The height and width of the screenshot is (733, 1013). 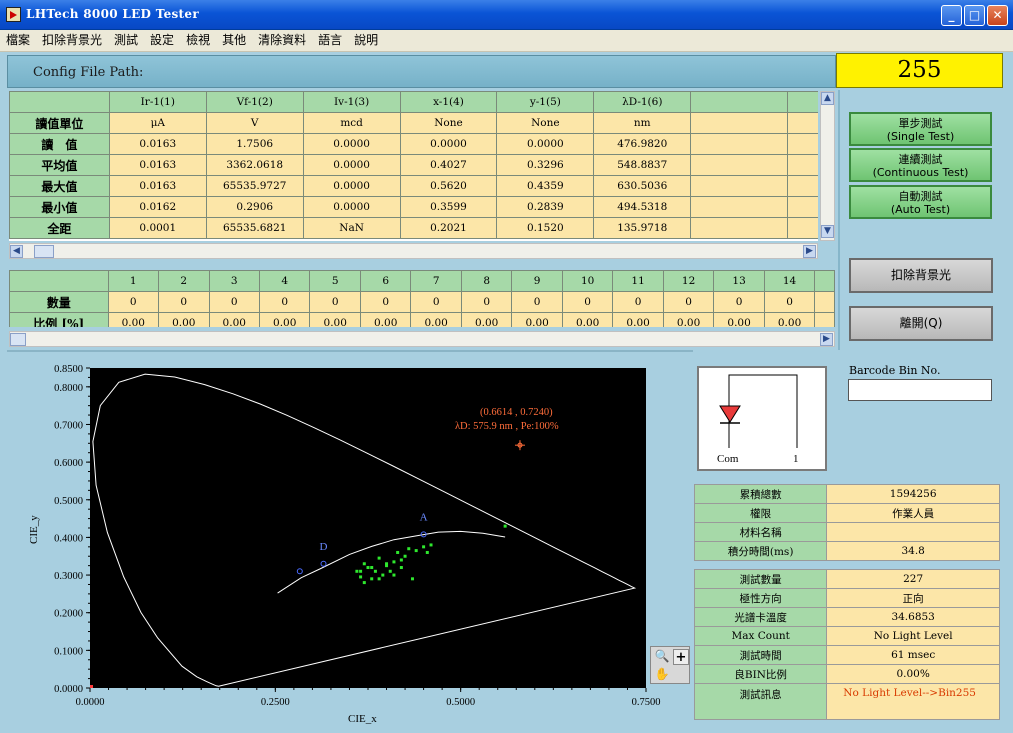 I want to click on continuous-test-button: 連續測試 (Continuous Test), so click(x=920, y=165).